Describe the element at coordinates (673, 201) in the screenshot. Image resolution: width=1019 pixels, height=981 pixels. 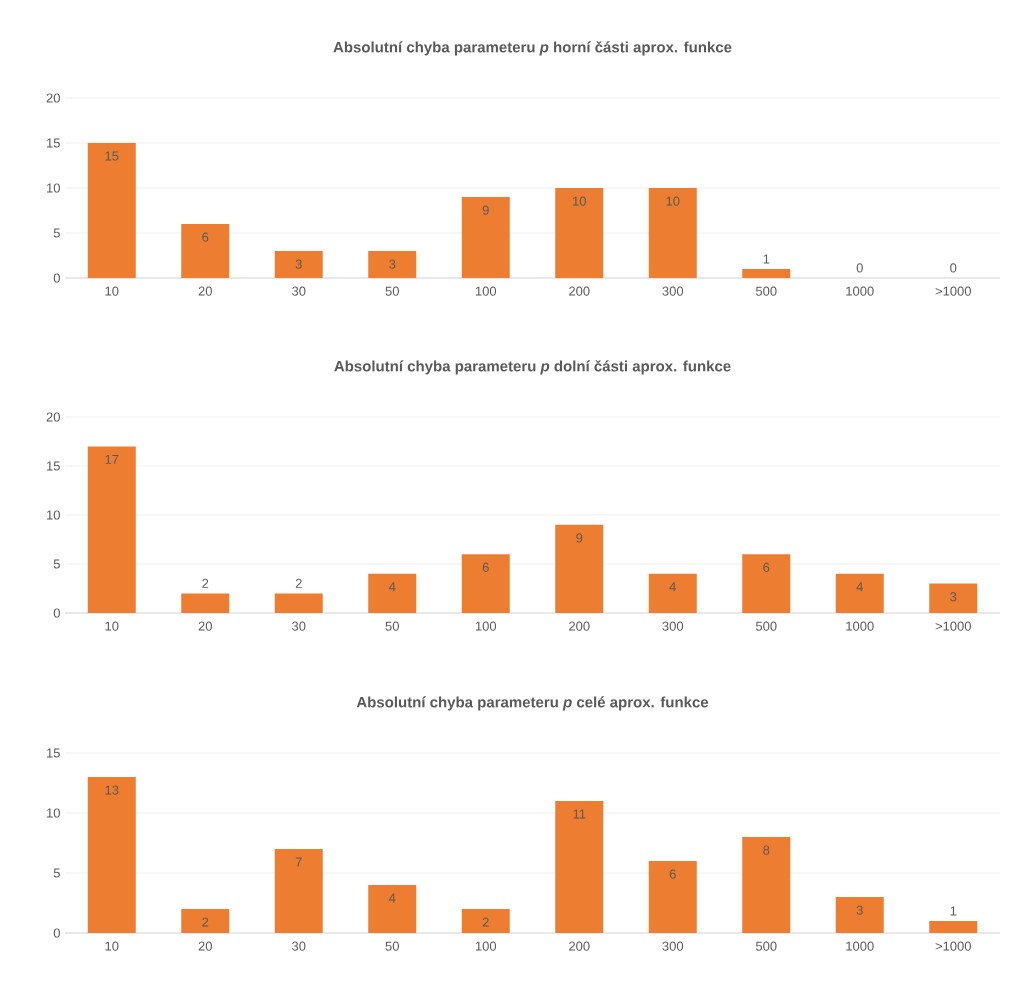
I see `data-label: 10` at that location.